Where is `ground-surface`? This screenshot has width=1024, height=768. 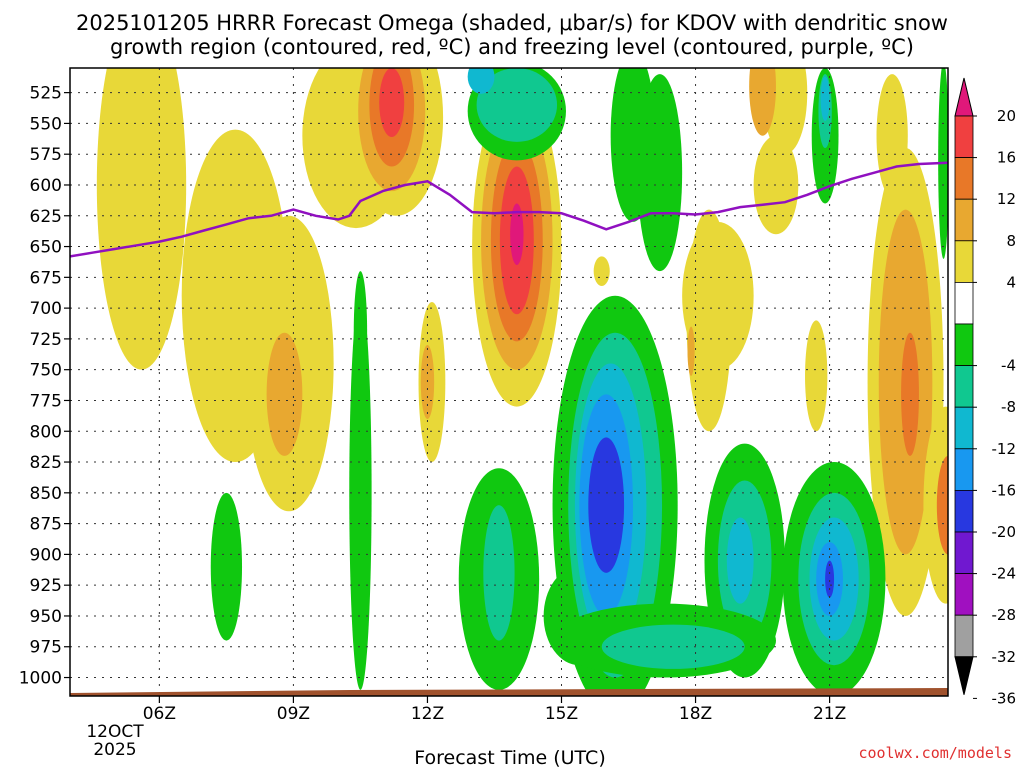 ground-surface is located at coordinates (509, 692).